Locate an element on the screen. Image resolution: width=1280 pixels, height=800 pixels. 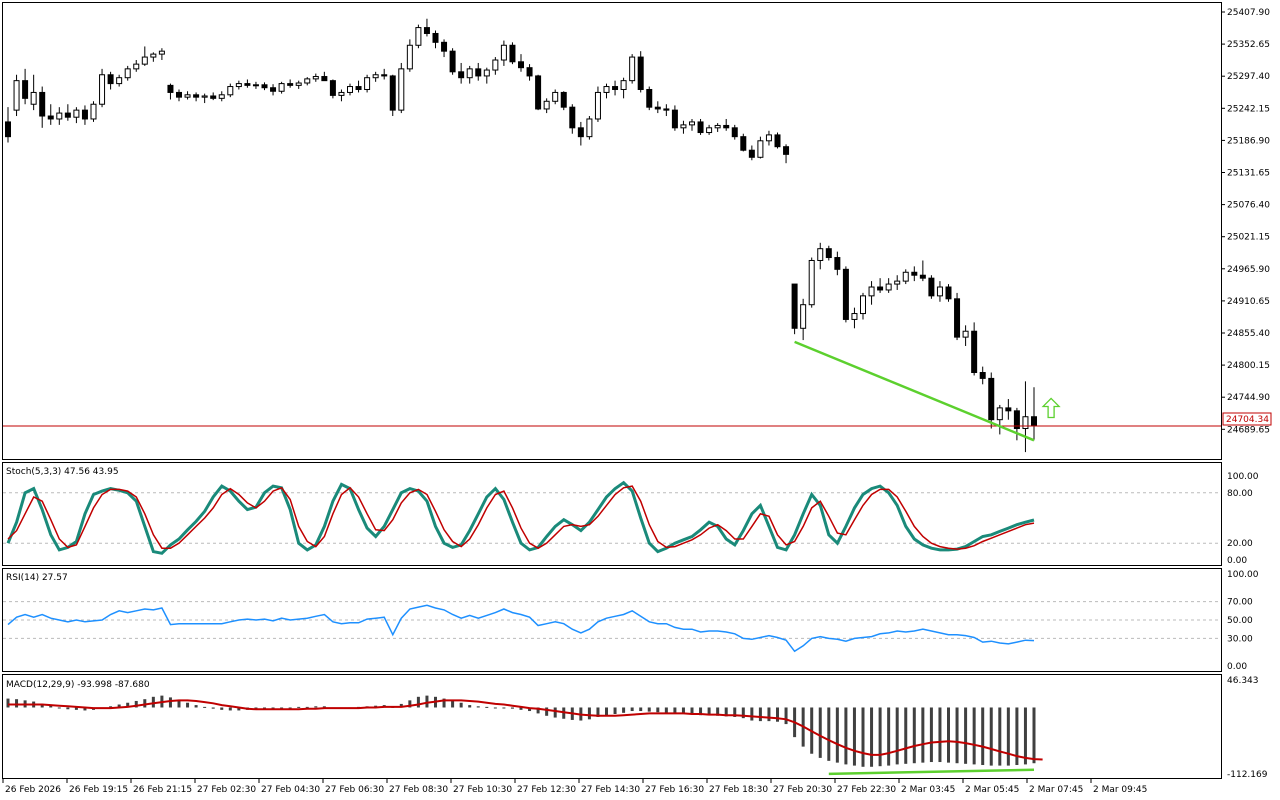
rsi-chart is located at coordinates (612, 627).